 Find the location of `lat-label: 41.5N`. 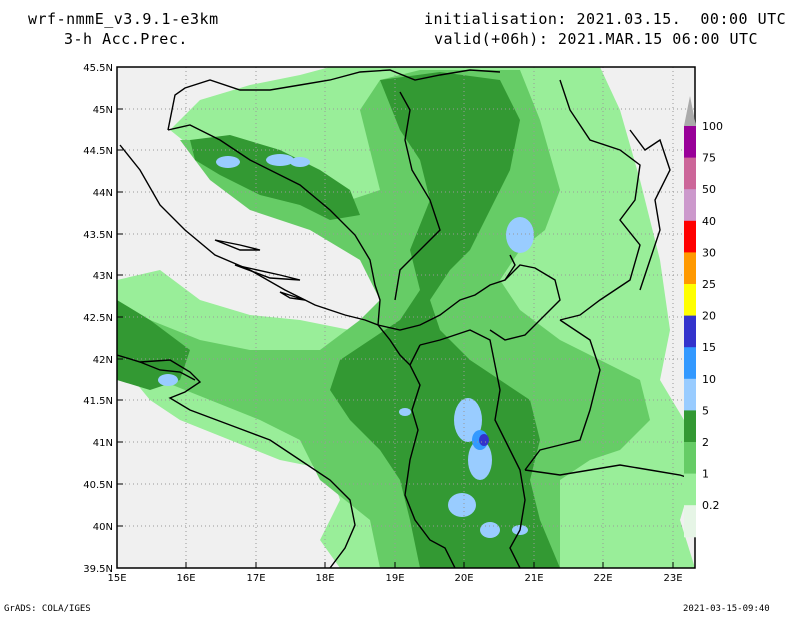

lat-label: 41.5N is located at coordinates (98, 401).